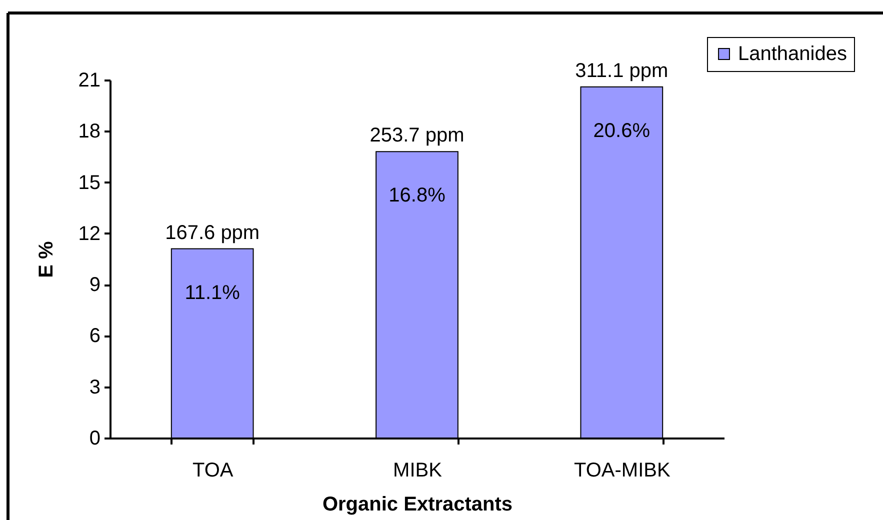  I want to click on annotation: 167.6 ppm, so click(212, 233).